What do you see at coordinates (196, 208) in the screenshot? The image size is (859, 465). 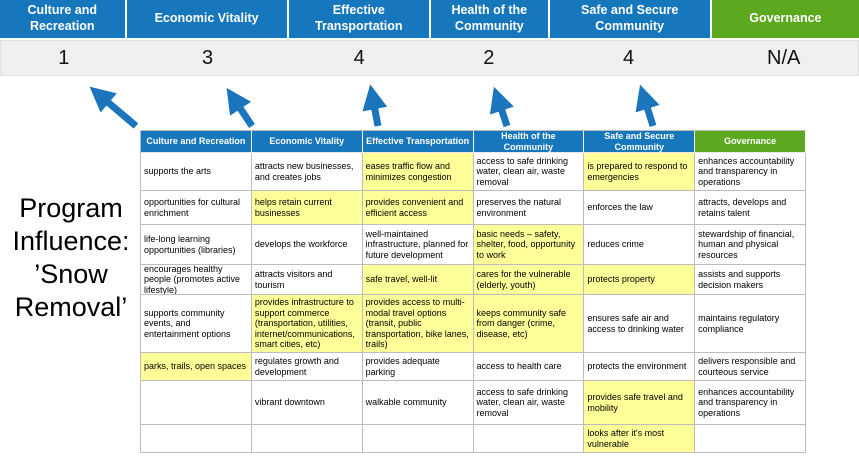 I see `matrix-cell: opportunities for cultural enrichment` at bounding box center [196, 208].